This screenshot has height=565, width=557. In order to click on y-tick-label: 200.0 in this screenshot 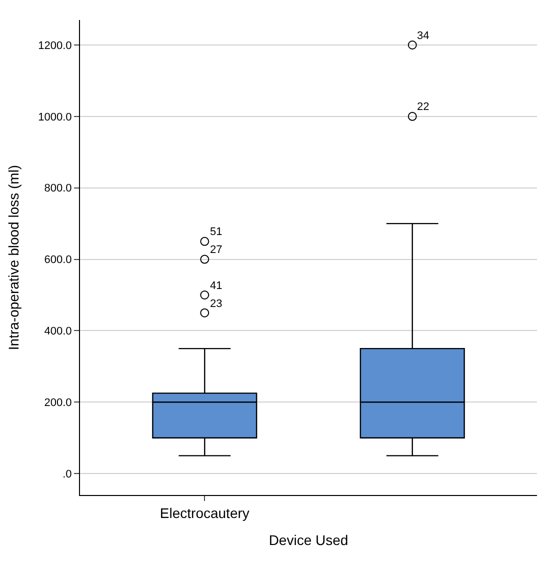, I will do `click(58, 402)`.